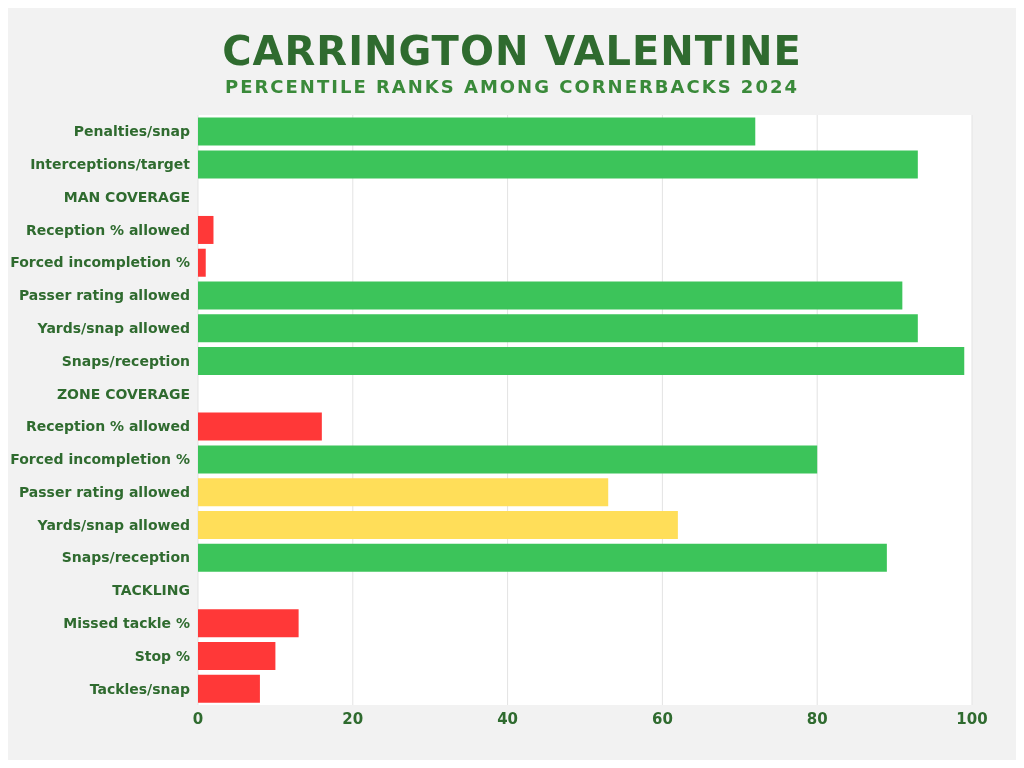  I want to click on y-tick-label: ZONE COVERAGE, so click(123, 393).